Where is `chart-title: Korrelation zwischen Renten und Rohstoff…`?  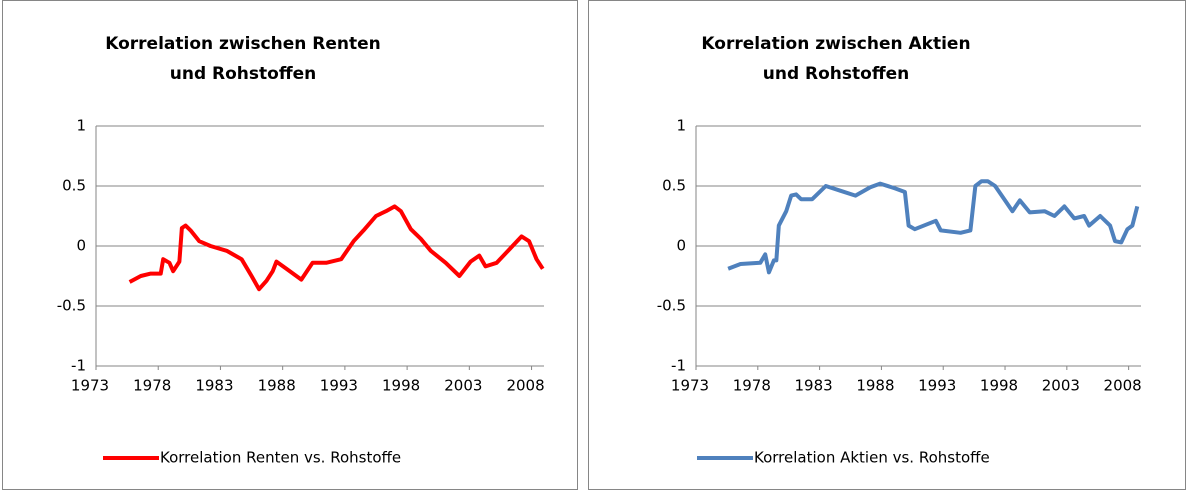
chart-title: Korrelation zwischen Renten und Rohstoff… is located at coordinates (243, 59).